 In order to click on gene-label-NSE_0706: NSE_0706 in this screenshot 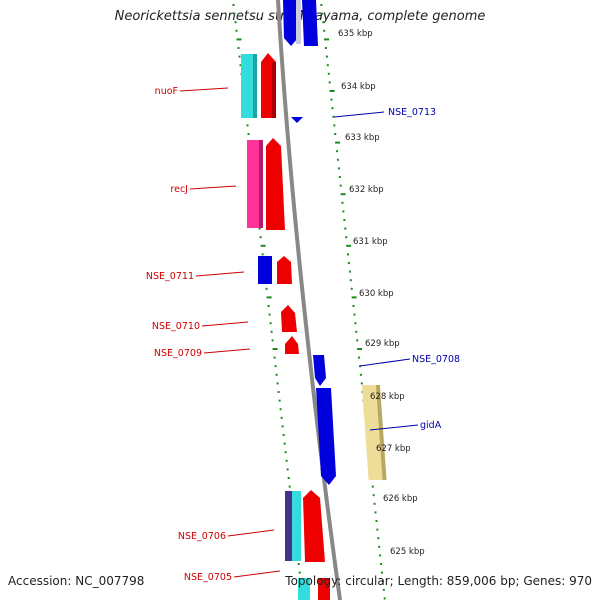, I will do `click(202, 536)`.